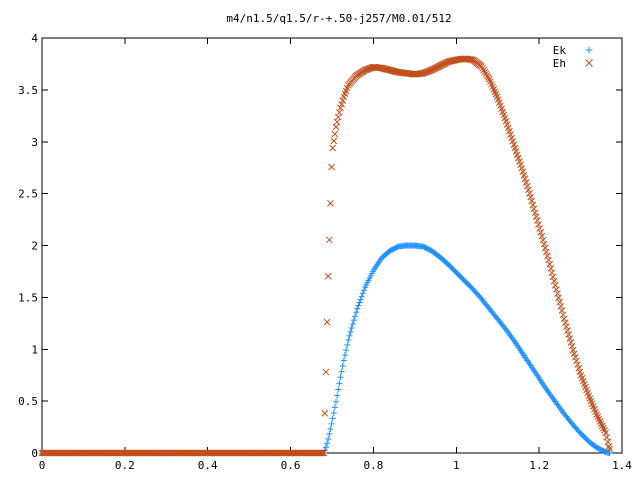  What do you see at coordinates (539, 465) in the screenshot?
I see `x-tick-label: 1.2` at bounding box center [539, 465].